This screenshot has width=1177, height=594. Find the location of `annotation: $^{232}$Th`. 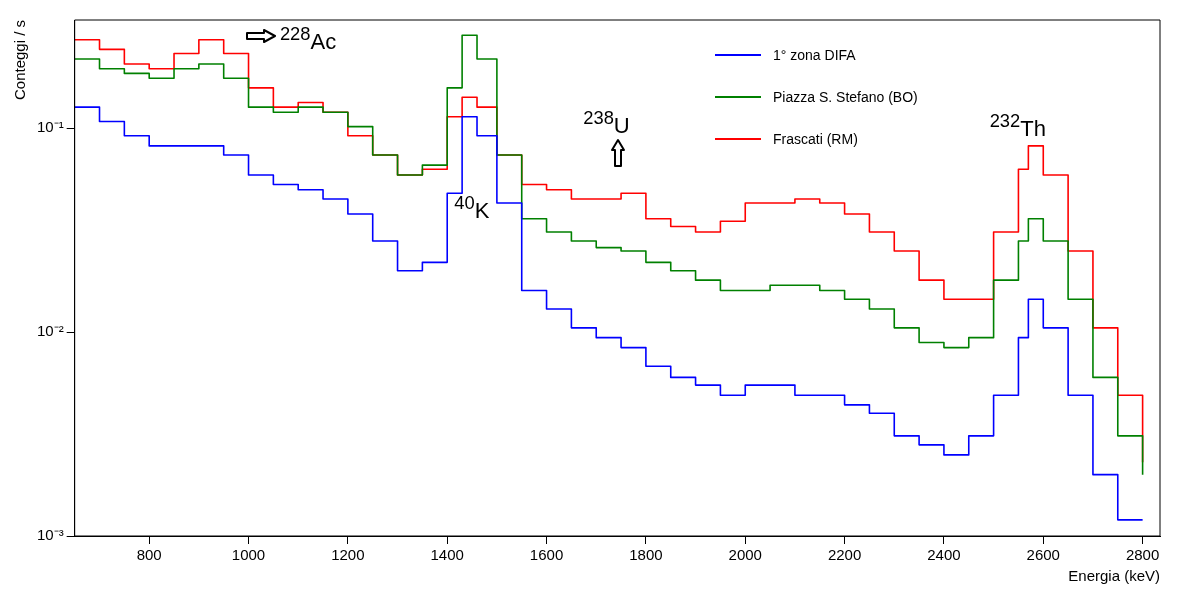

annotation: $^{232}$Th is located at coordinates (1017, 125).